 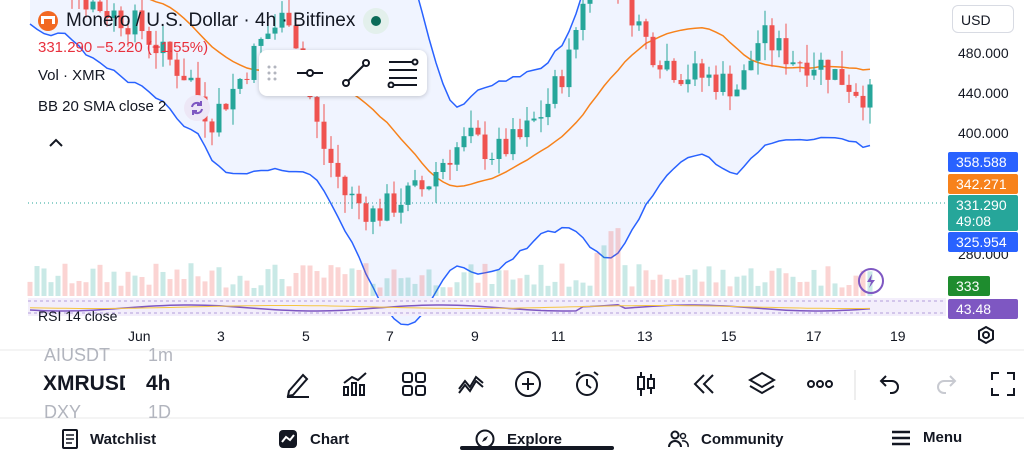 I want to click on nav-watchlist: Watchlist, so click(x=109, y=439).